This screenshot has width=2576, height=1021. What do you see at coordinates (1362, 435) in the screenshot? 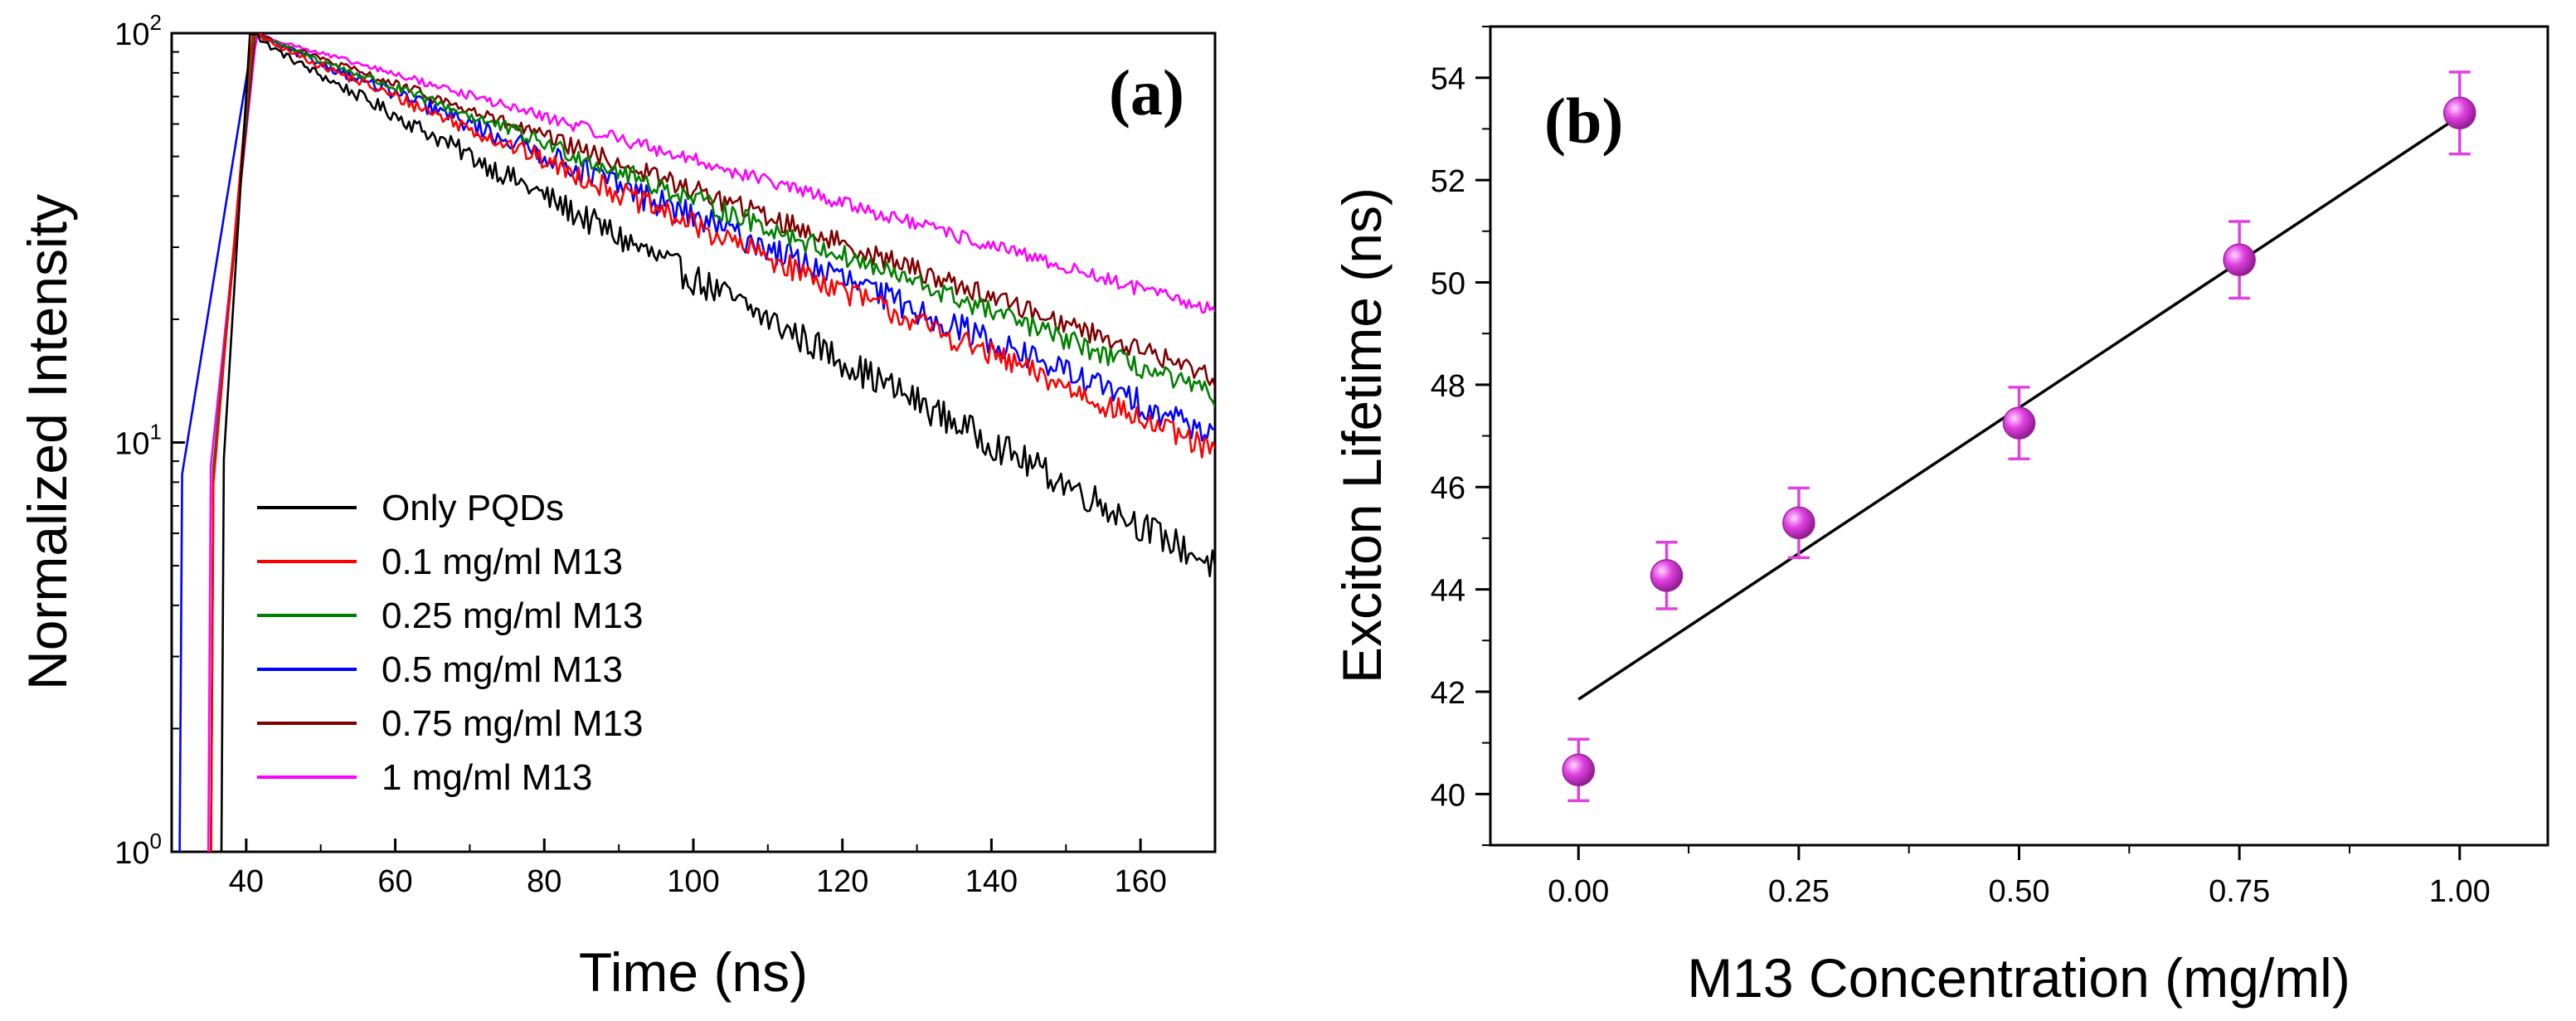
I see `panel-b-y-axis-title: Exciton Lifetime (ns)` at bounding box center [1362, 435].